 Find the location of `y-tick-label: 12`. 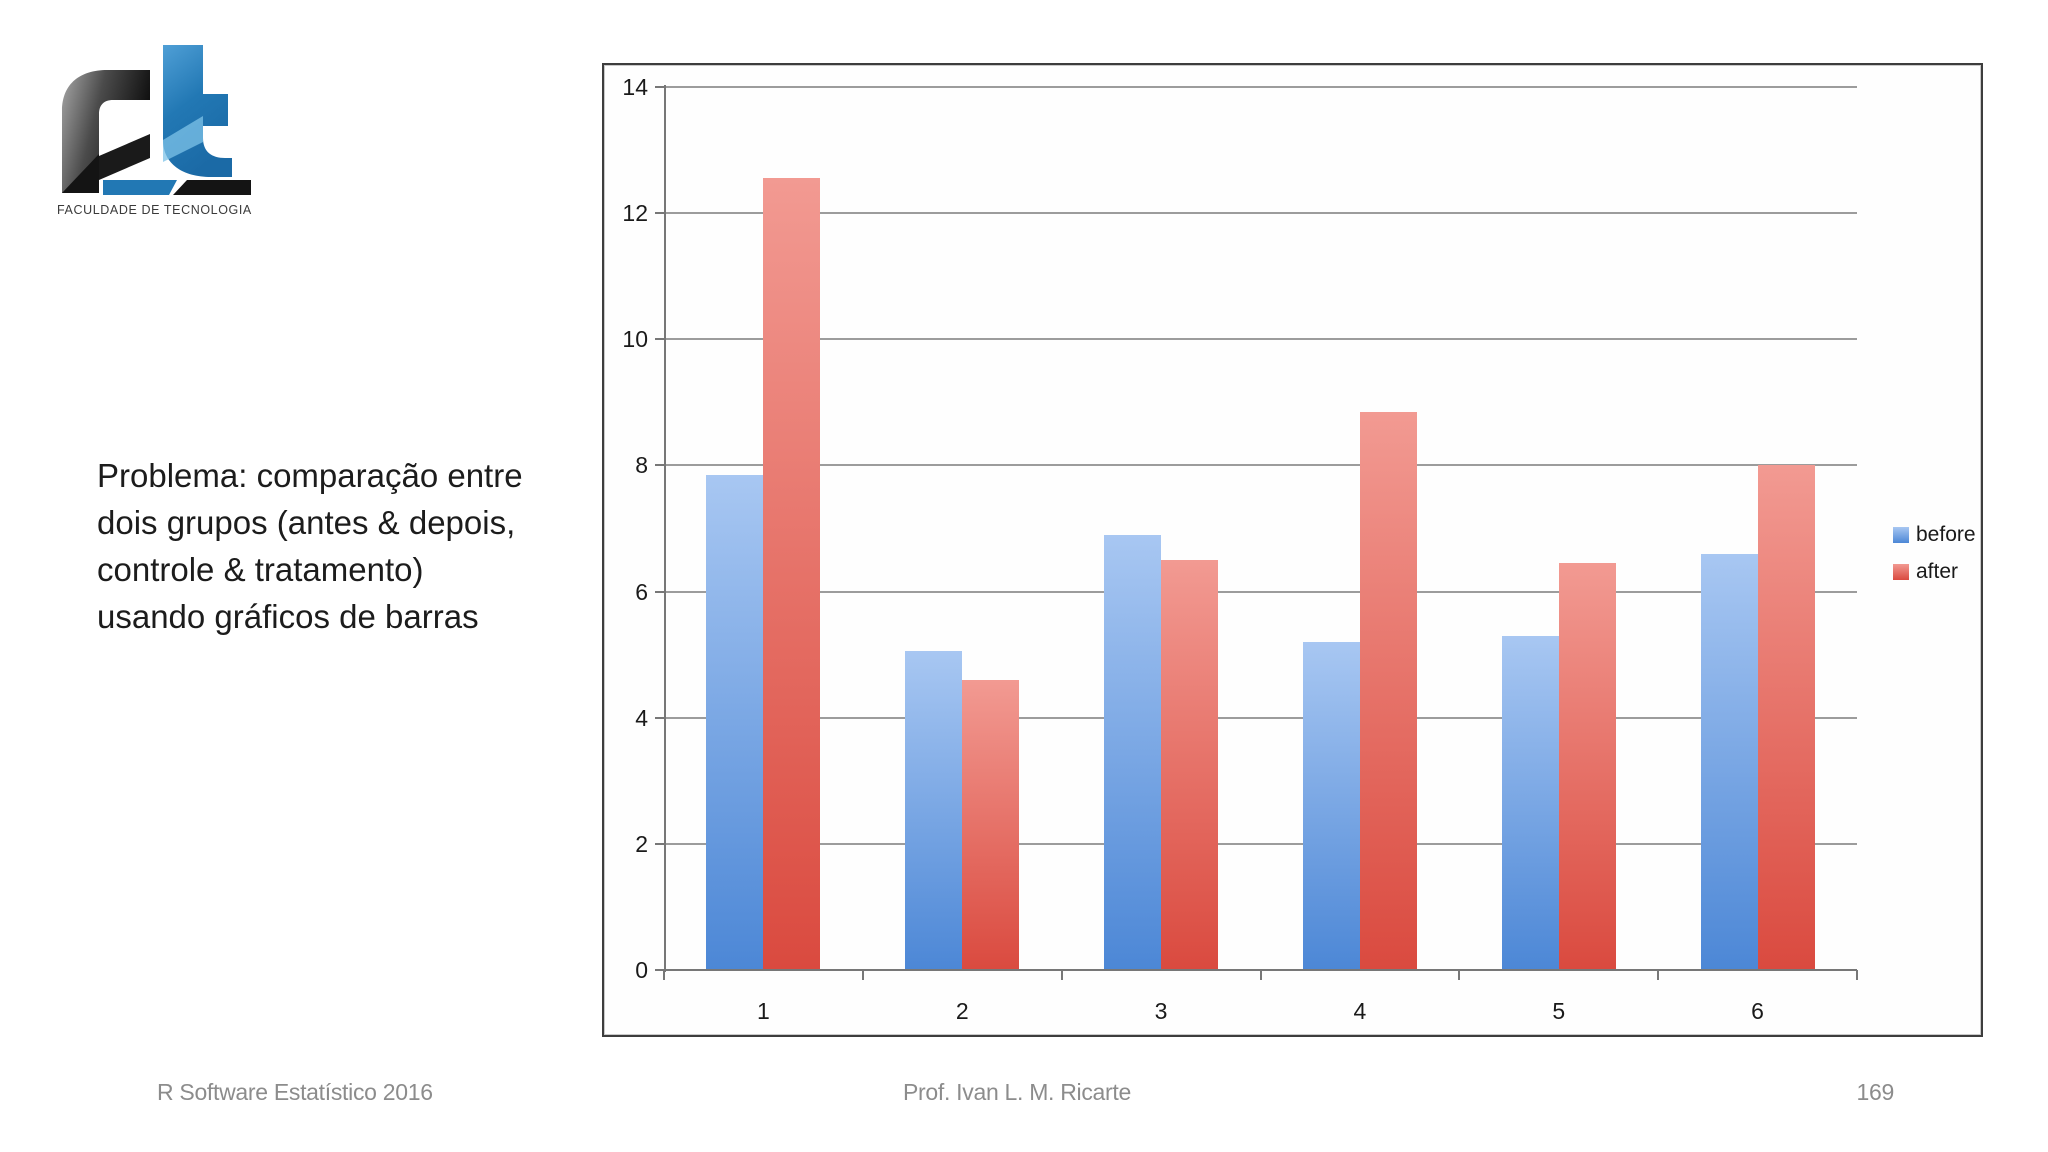

y-tick-label: 12 is located at coordinates (635, 213).